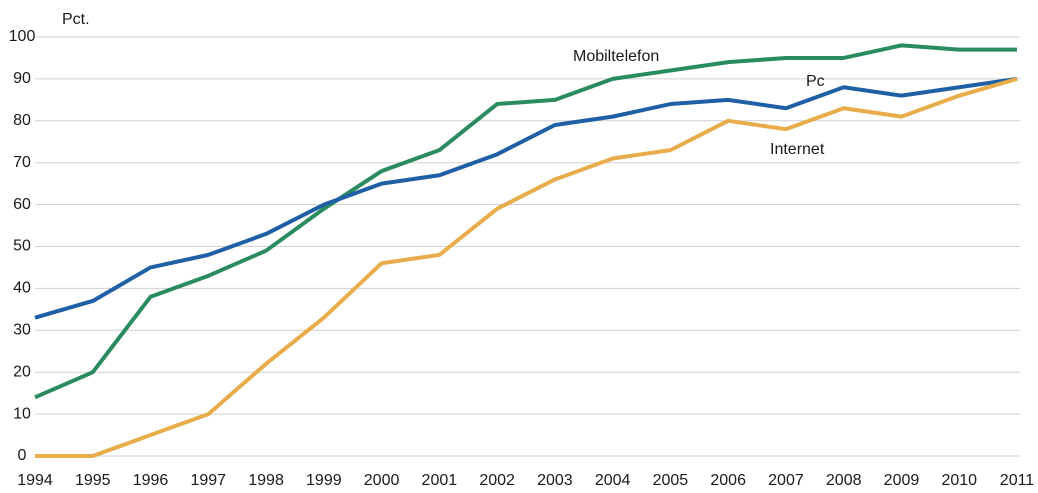 This screenshot has height=493, width=1038. Describe the element at coordinates (671, 480) in the screenshot. I see `x-tick-label: 2005` at that location.